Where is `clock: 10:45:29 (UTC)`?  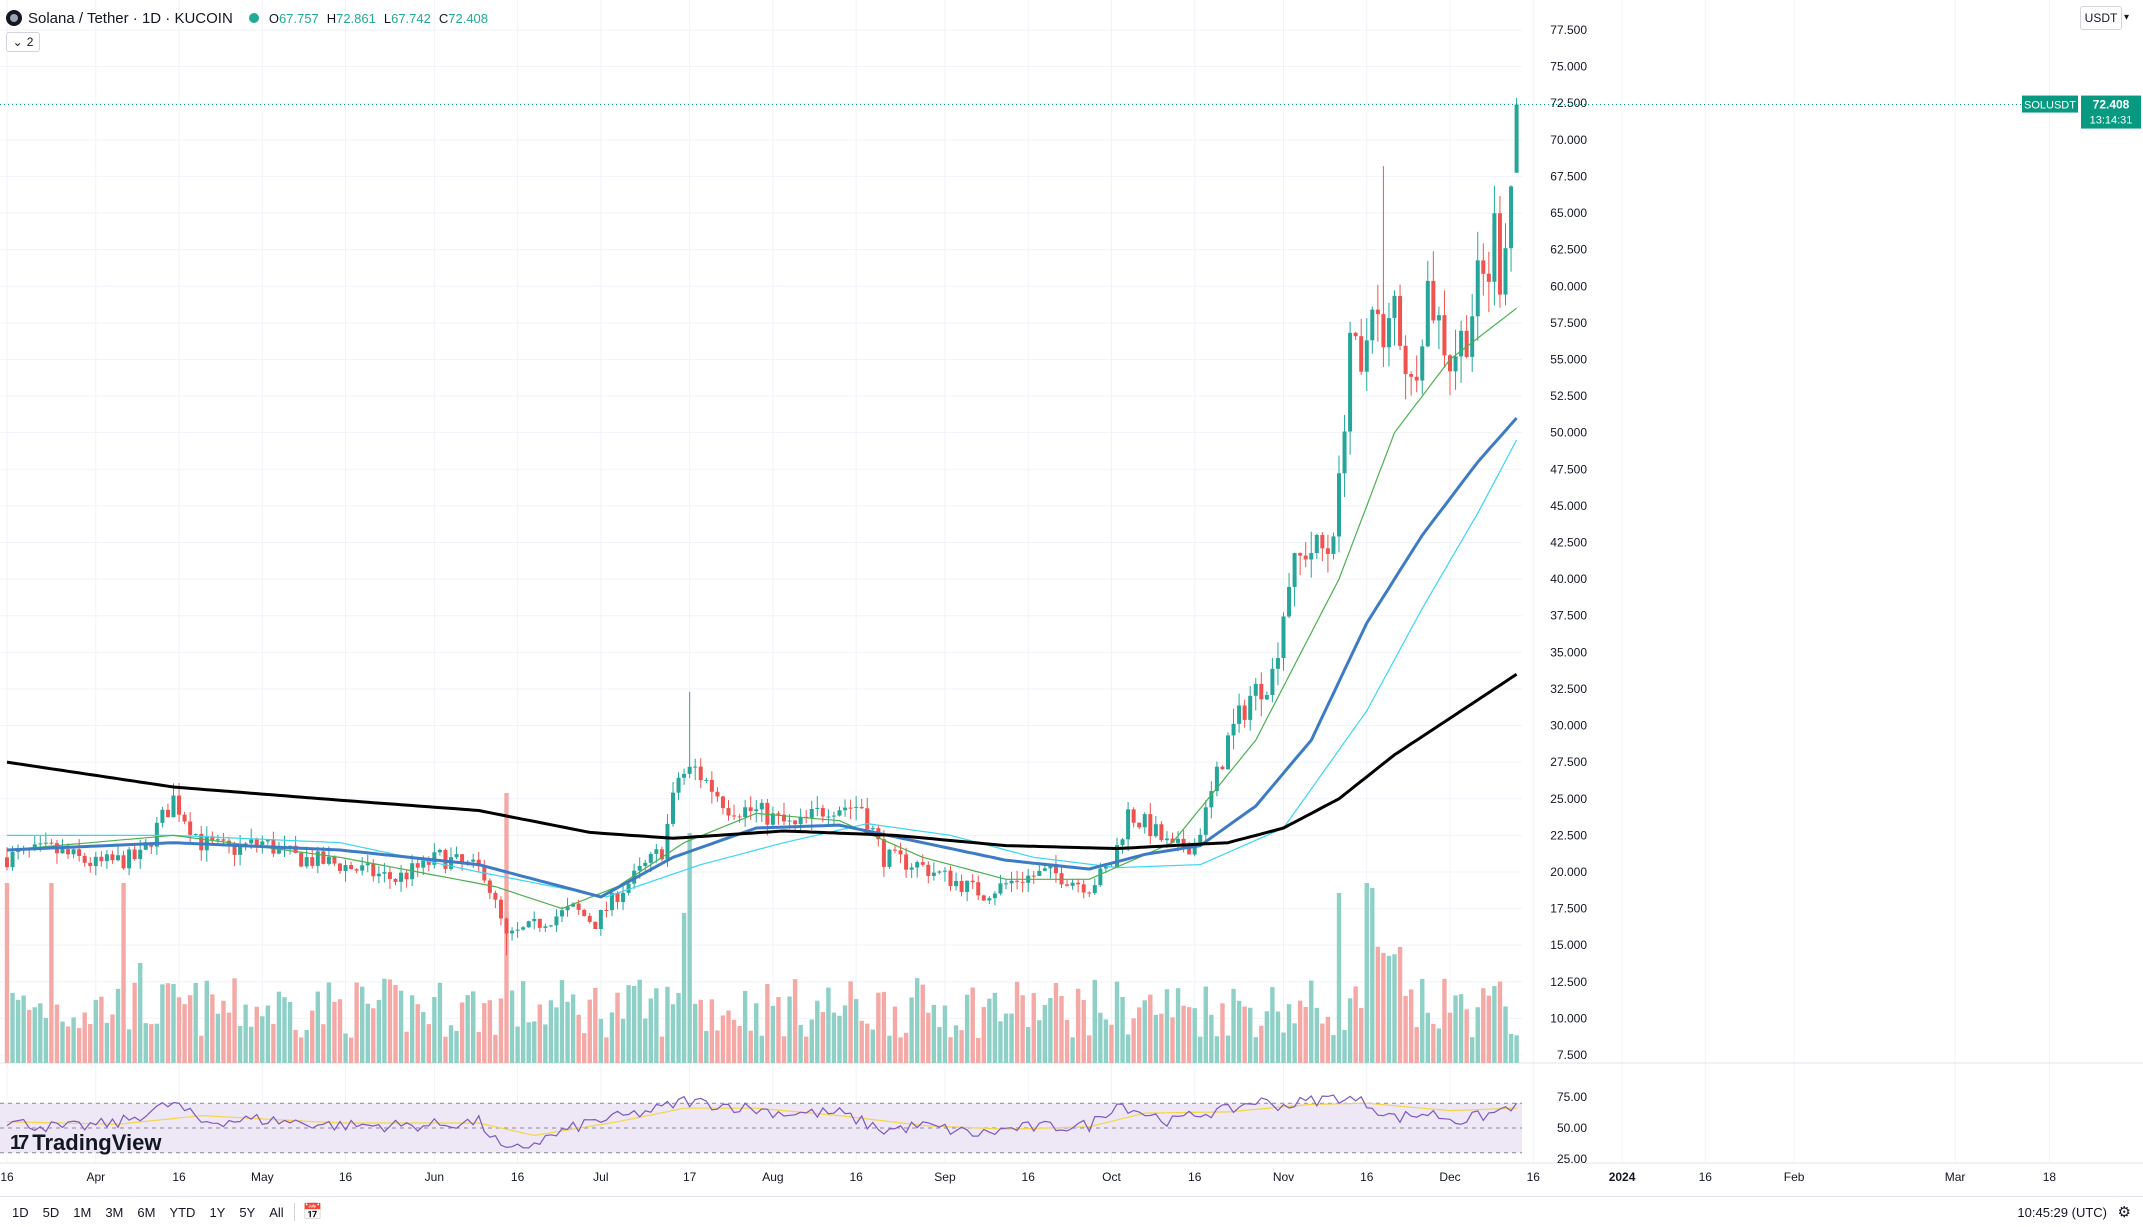
clock: 10:45:29 (UTC) is located at coordinates (2062, 1212).